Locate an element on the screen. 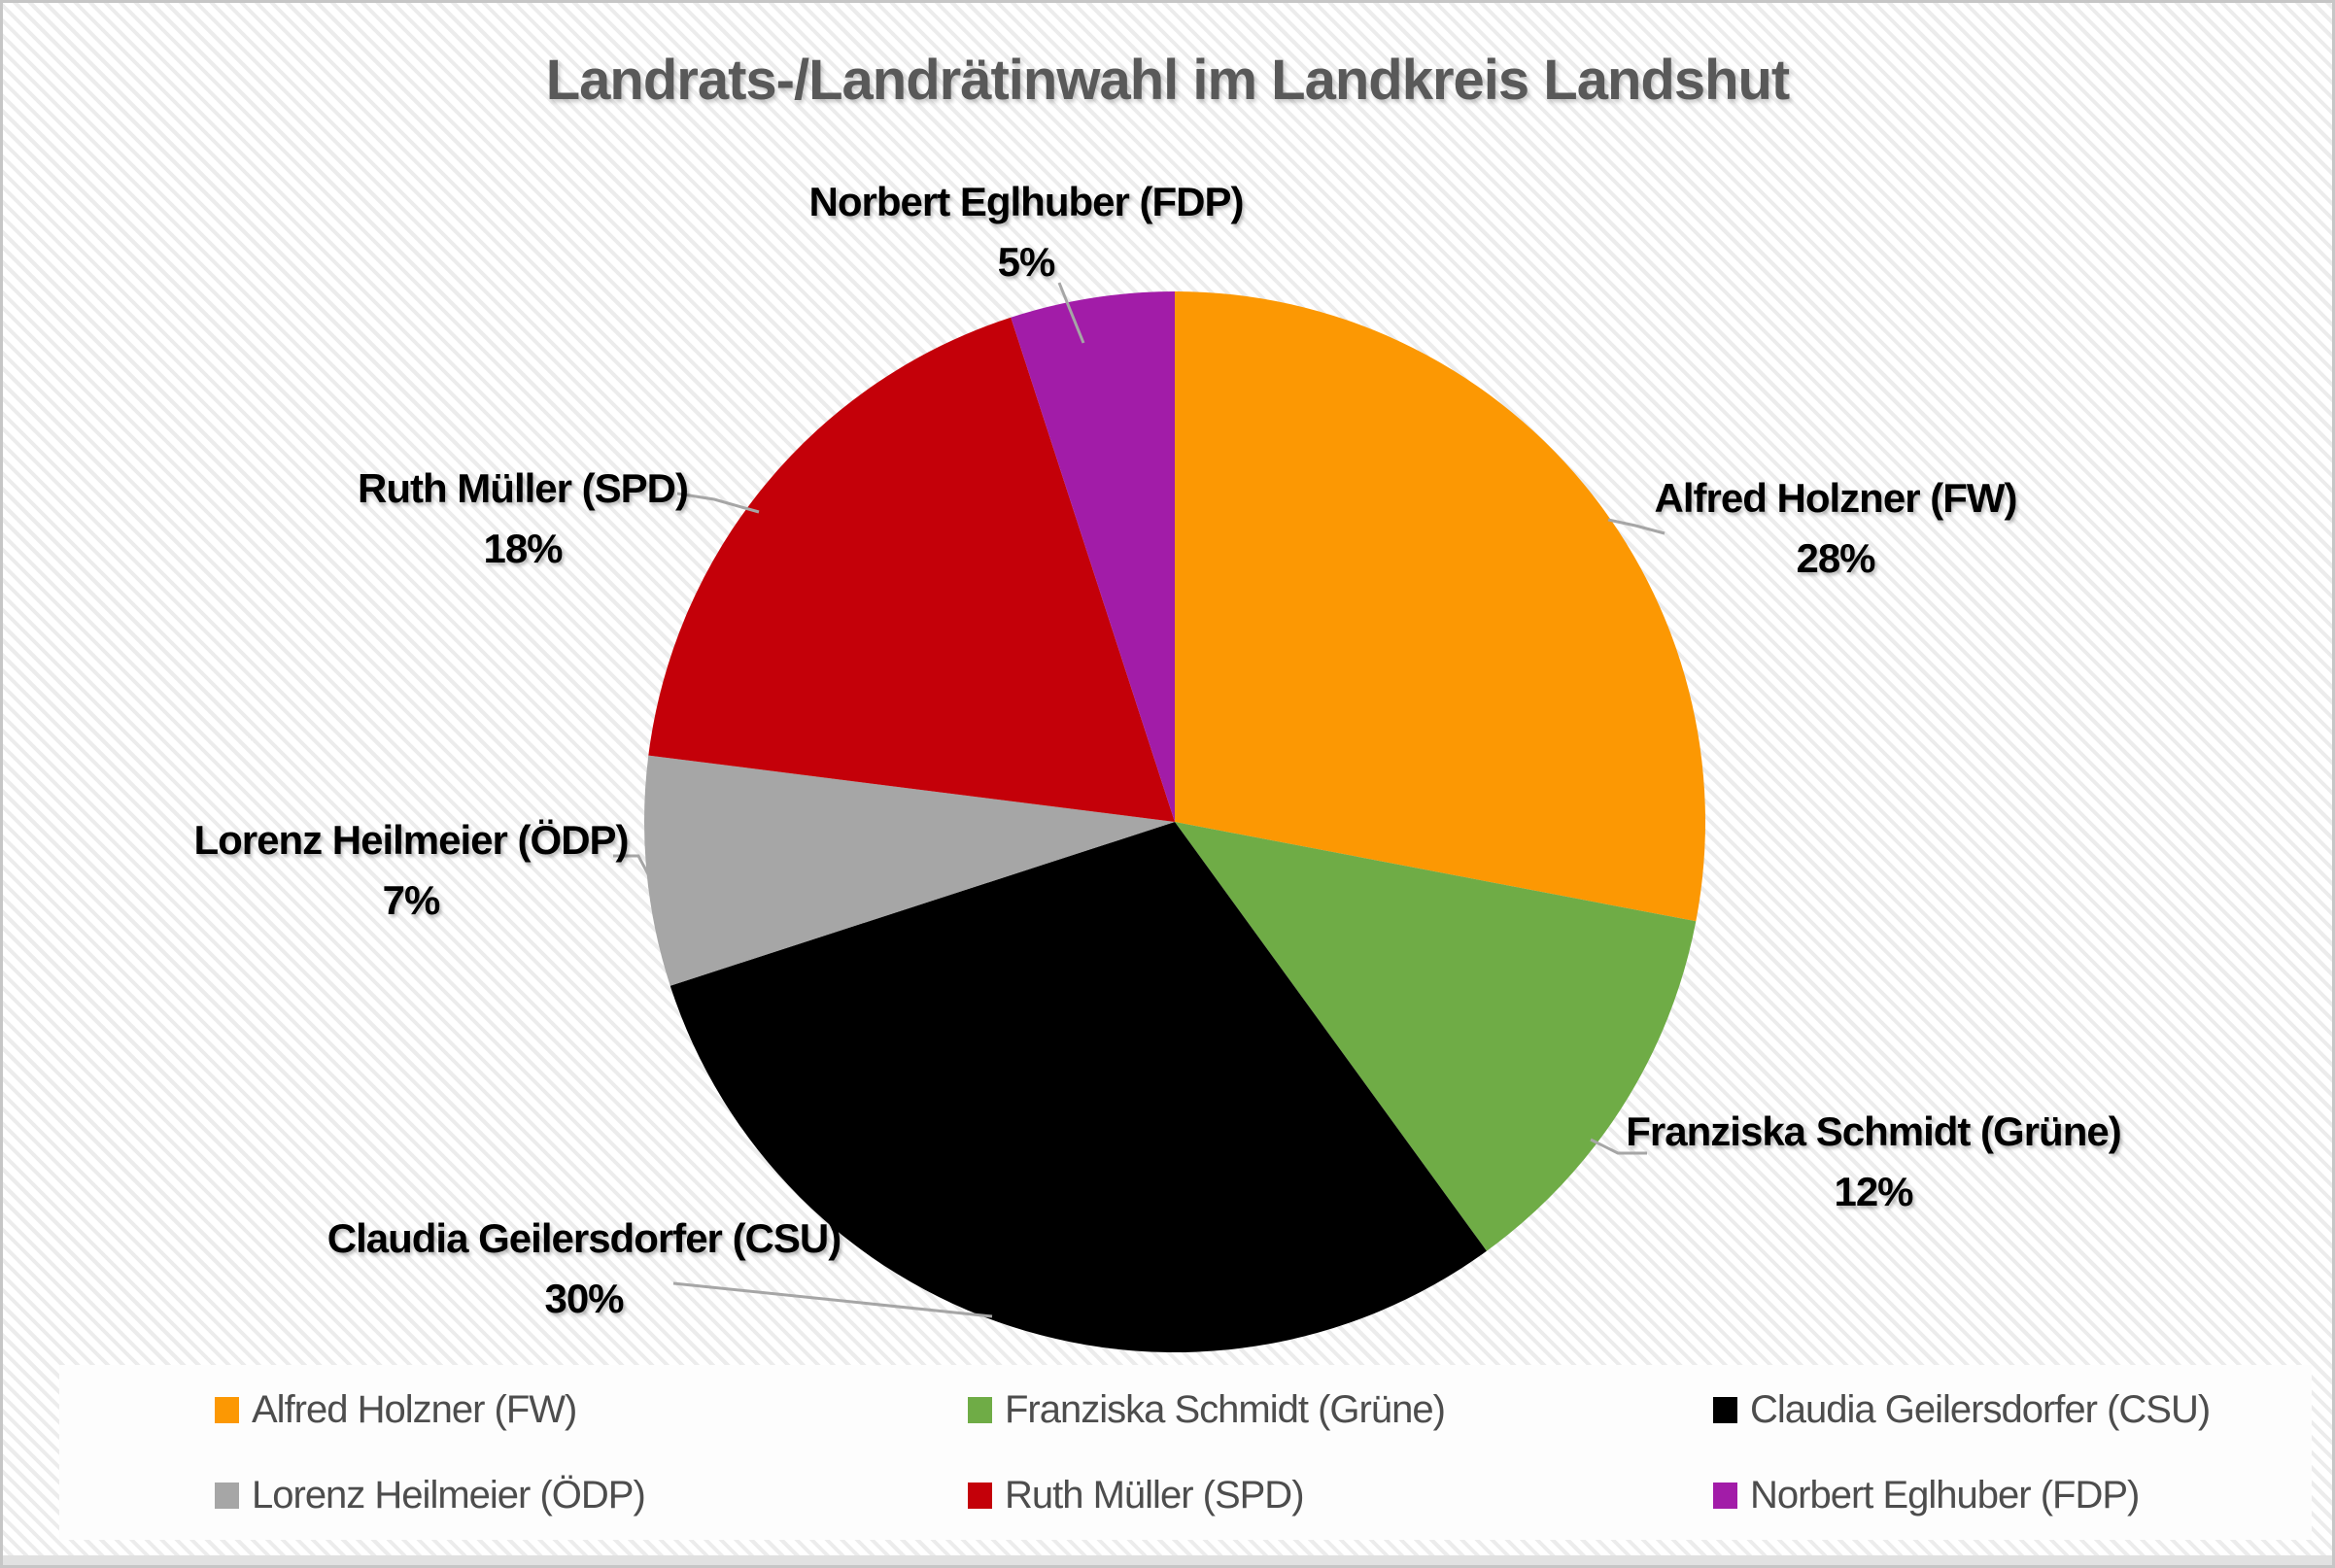 Image resolution: width=2335 pixels, height=1568 pixels. callout-percent: 18% is located at coordinates (523, 548).